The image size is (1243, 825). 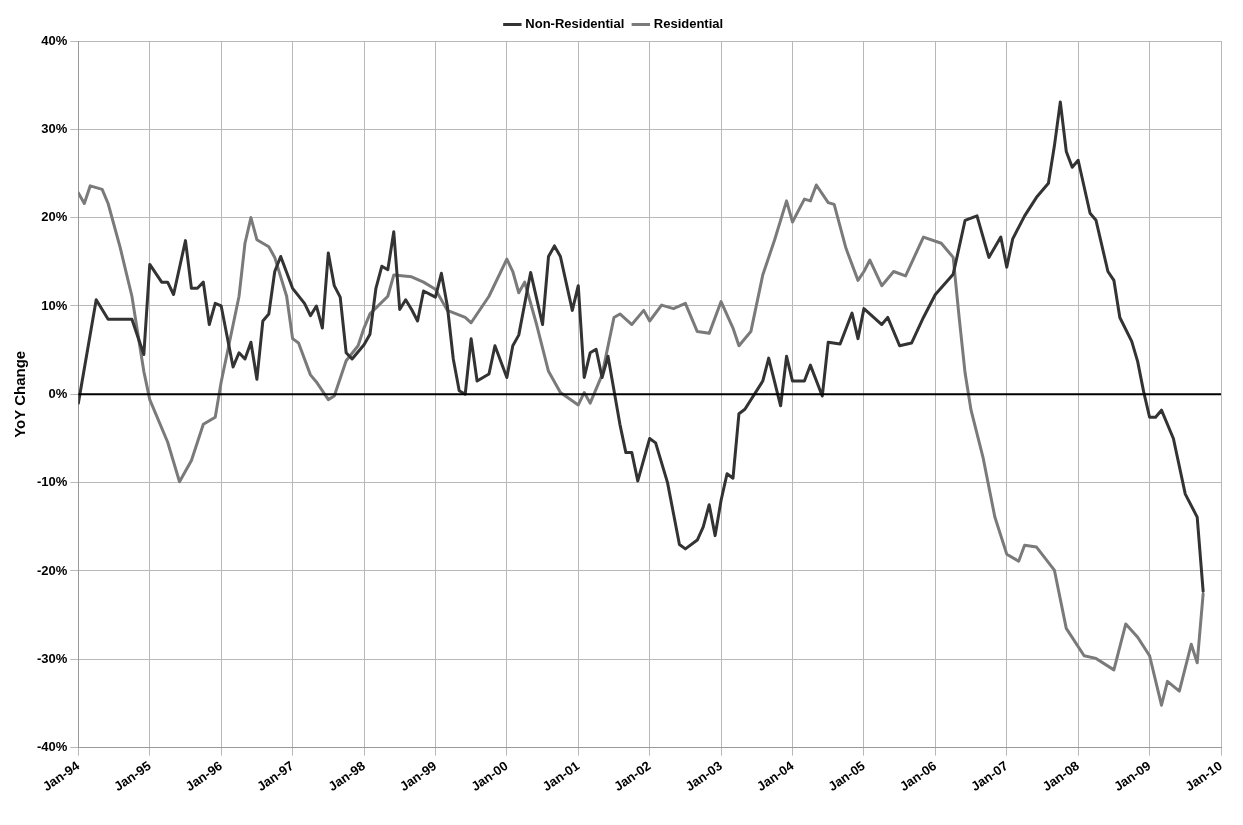 What do you see at coordinates (58, 393) in the screenshot?
I see `y-tick-label: 0%` at bounding box center [58, 393].